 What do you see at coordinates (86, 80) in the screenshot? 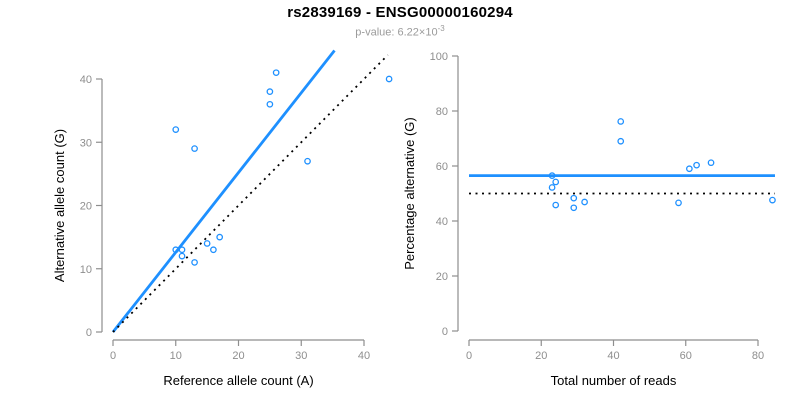
I see `left-y-tick-label: 40` at bounding box center [86, 80].